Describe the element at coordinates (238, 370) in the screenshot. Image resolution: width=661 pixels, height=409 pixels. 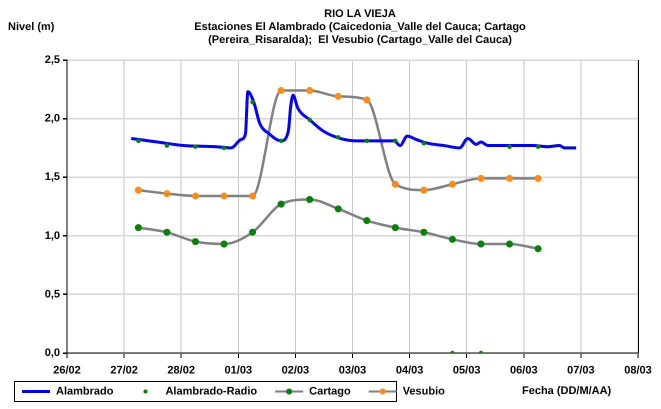
I see `x-tick-label: 01/03` at that location.